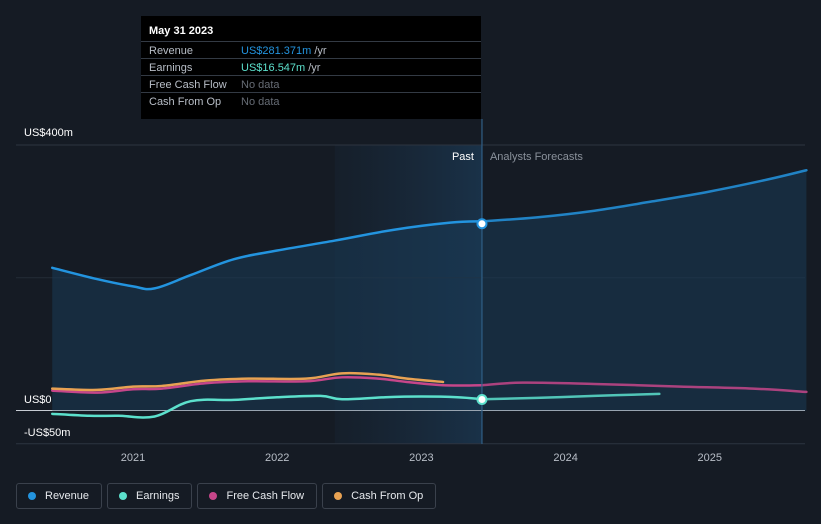 This screenshot has width=821, height=524. What do you see at coordinates (644, 387) in the screenshot?
I see `free-cash-flow-forecast-line` at bounding box center [644, 387].